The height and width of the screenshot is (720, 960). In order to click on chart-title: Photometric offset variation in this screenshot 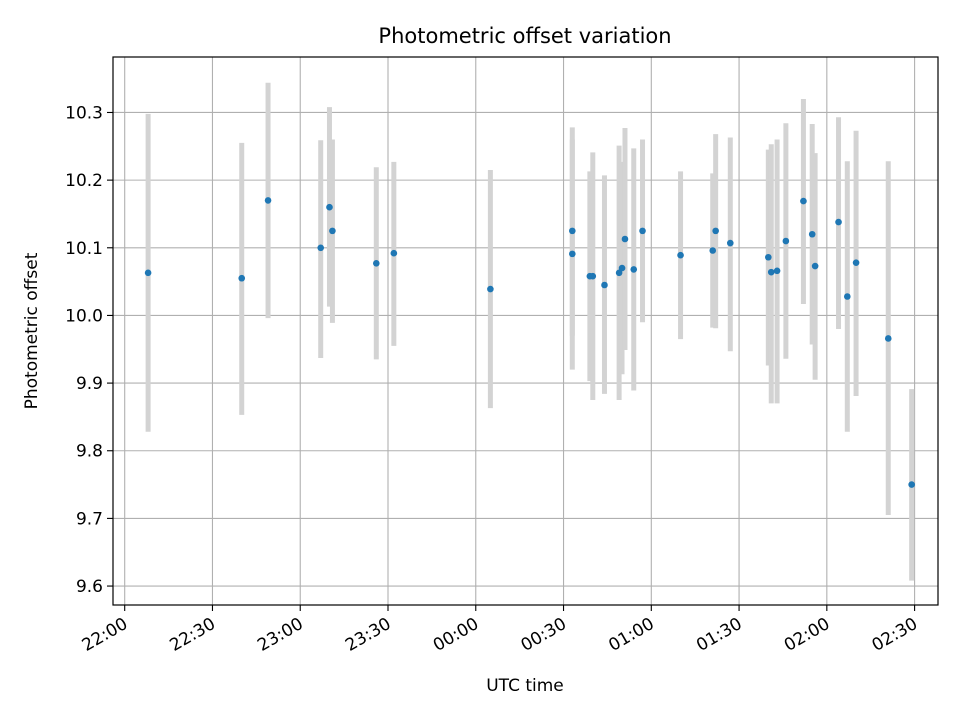, I will do `click(524, 36)`.